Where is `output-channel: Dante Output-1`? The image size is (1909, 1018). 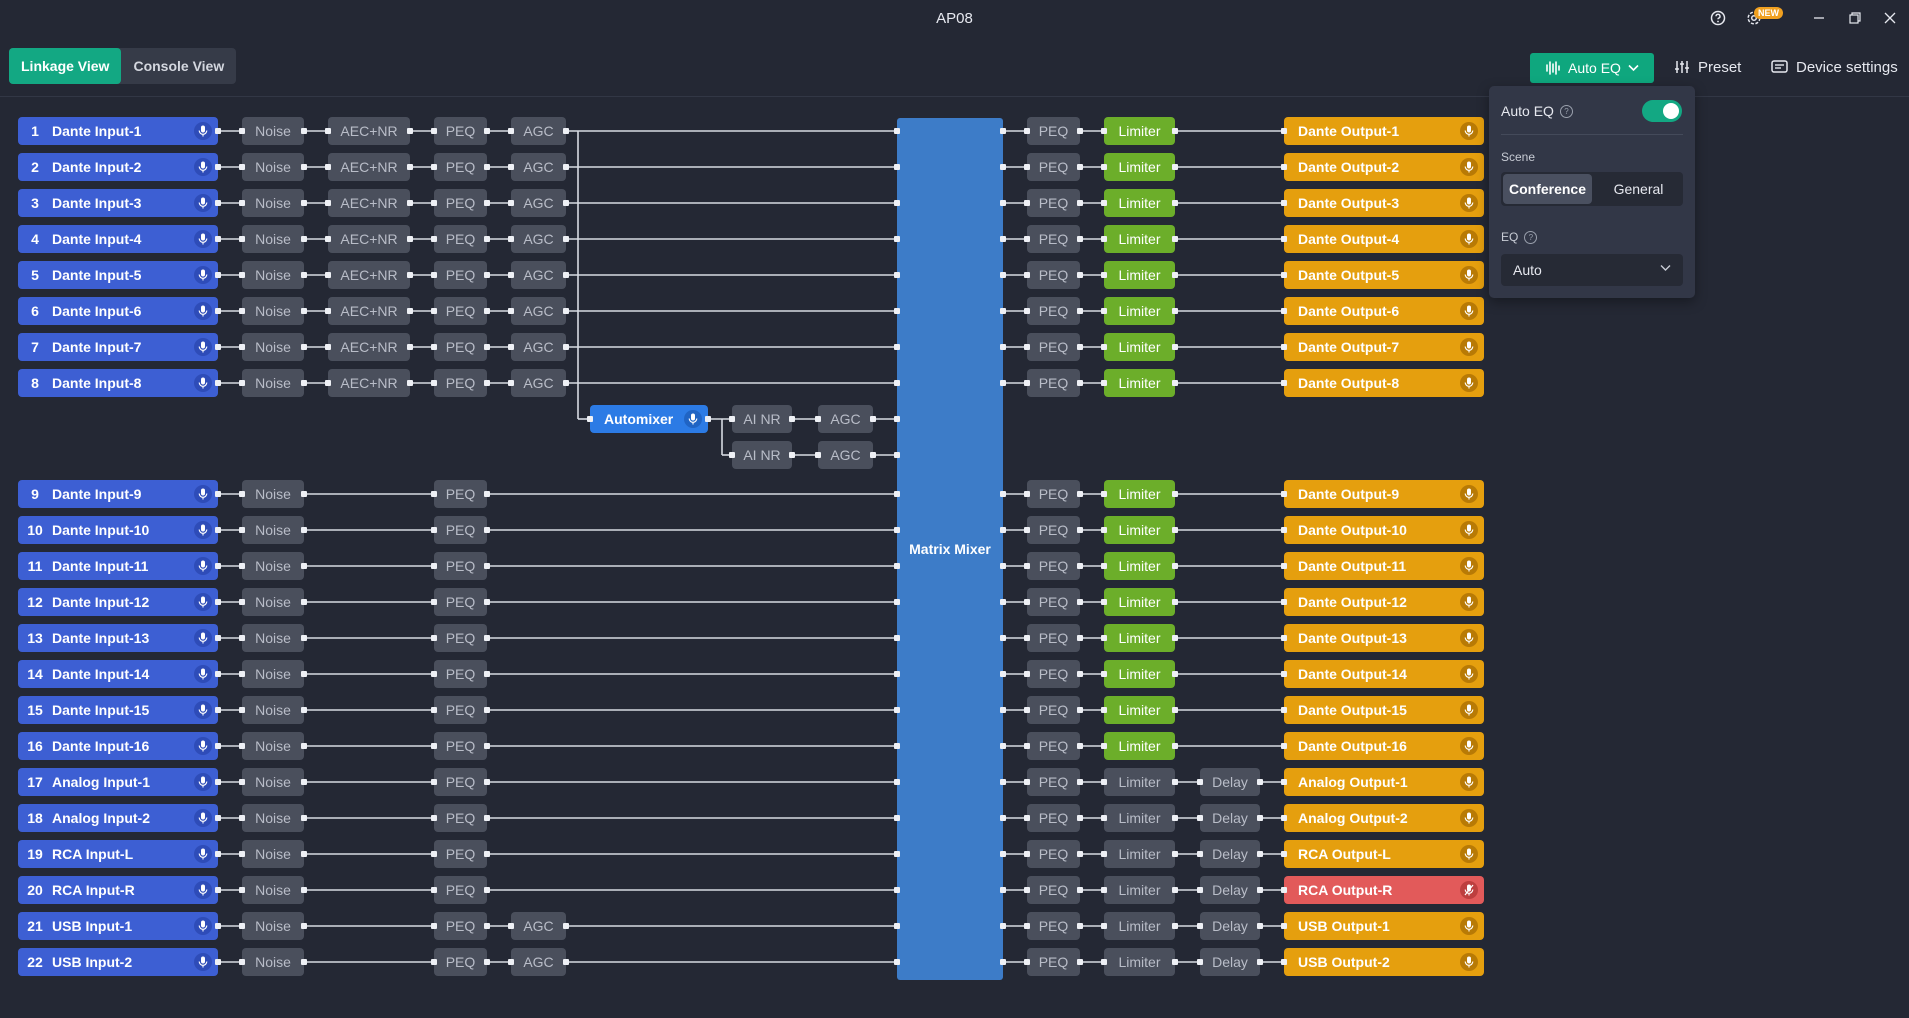
output-channel: Dante Output-1 is located at coordinates (1384, 131).